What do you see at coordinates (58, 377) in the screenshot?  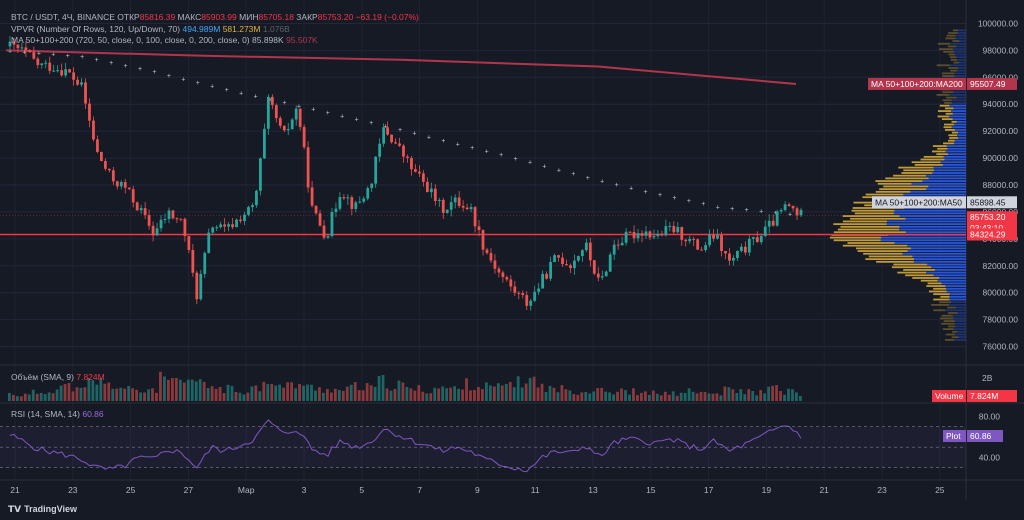 I see `volume-legend: Объём (SMA, 9) 7.824M` at bounding box center [58, 377].